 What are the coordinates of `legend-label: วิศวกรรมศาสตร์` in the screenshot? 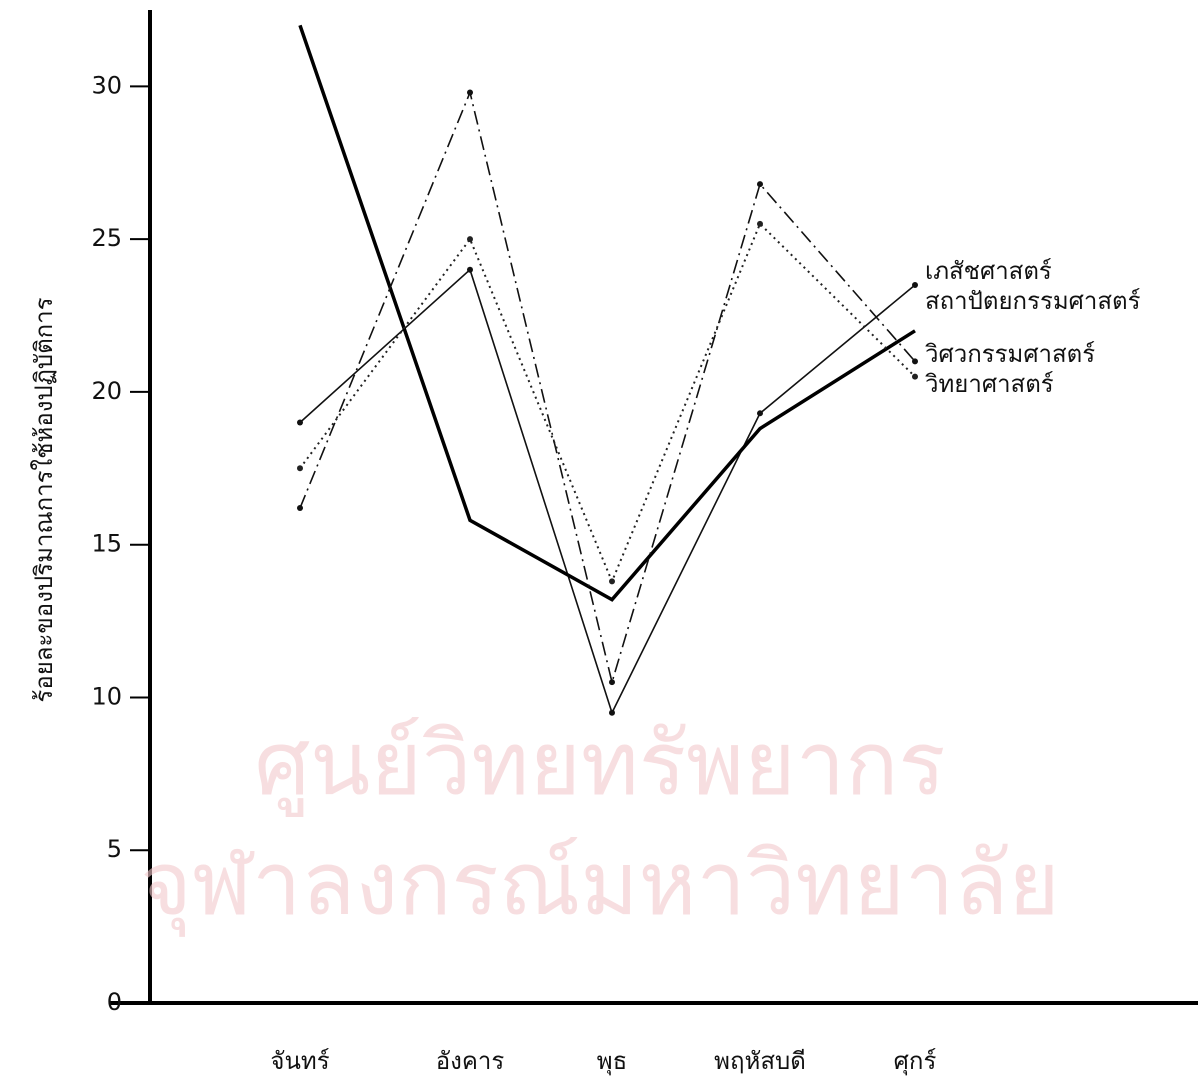 It's located at (1009, 354).